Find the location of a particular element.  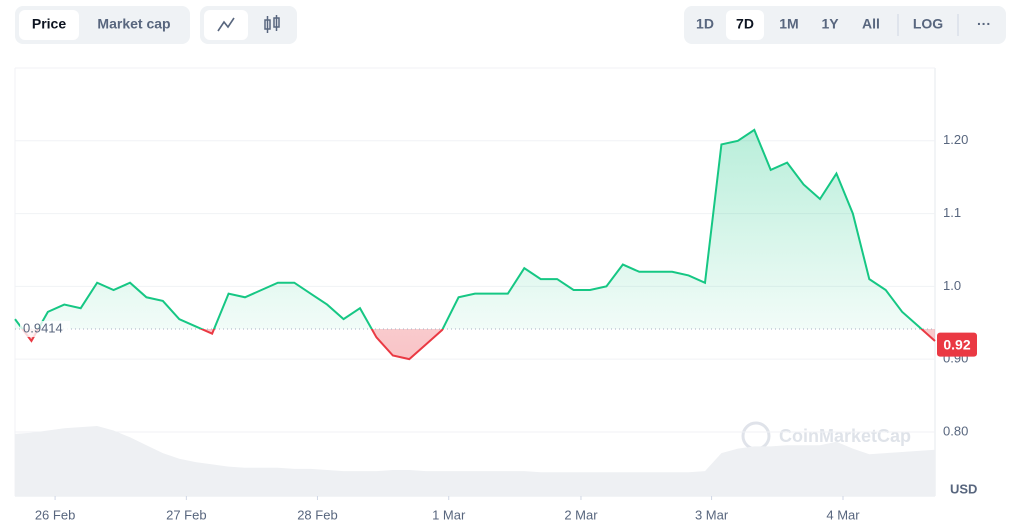

baseline-label: 0.9414 is located at coordinates (43, 327).